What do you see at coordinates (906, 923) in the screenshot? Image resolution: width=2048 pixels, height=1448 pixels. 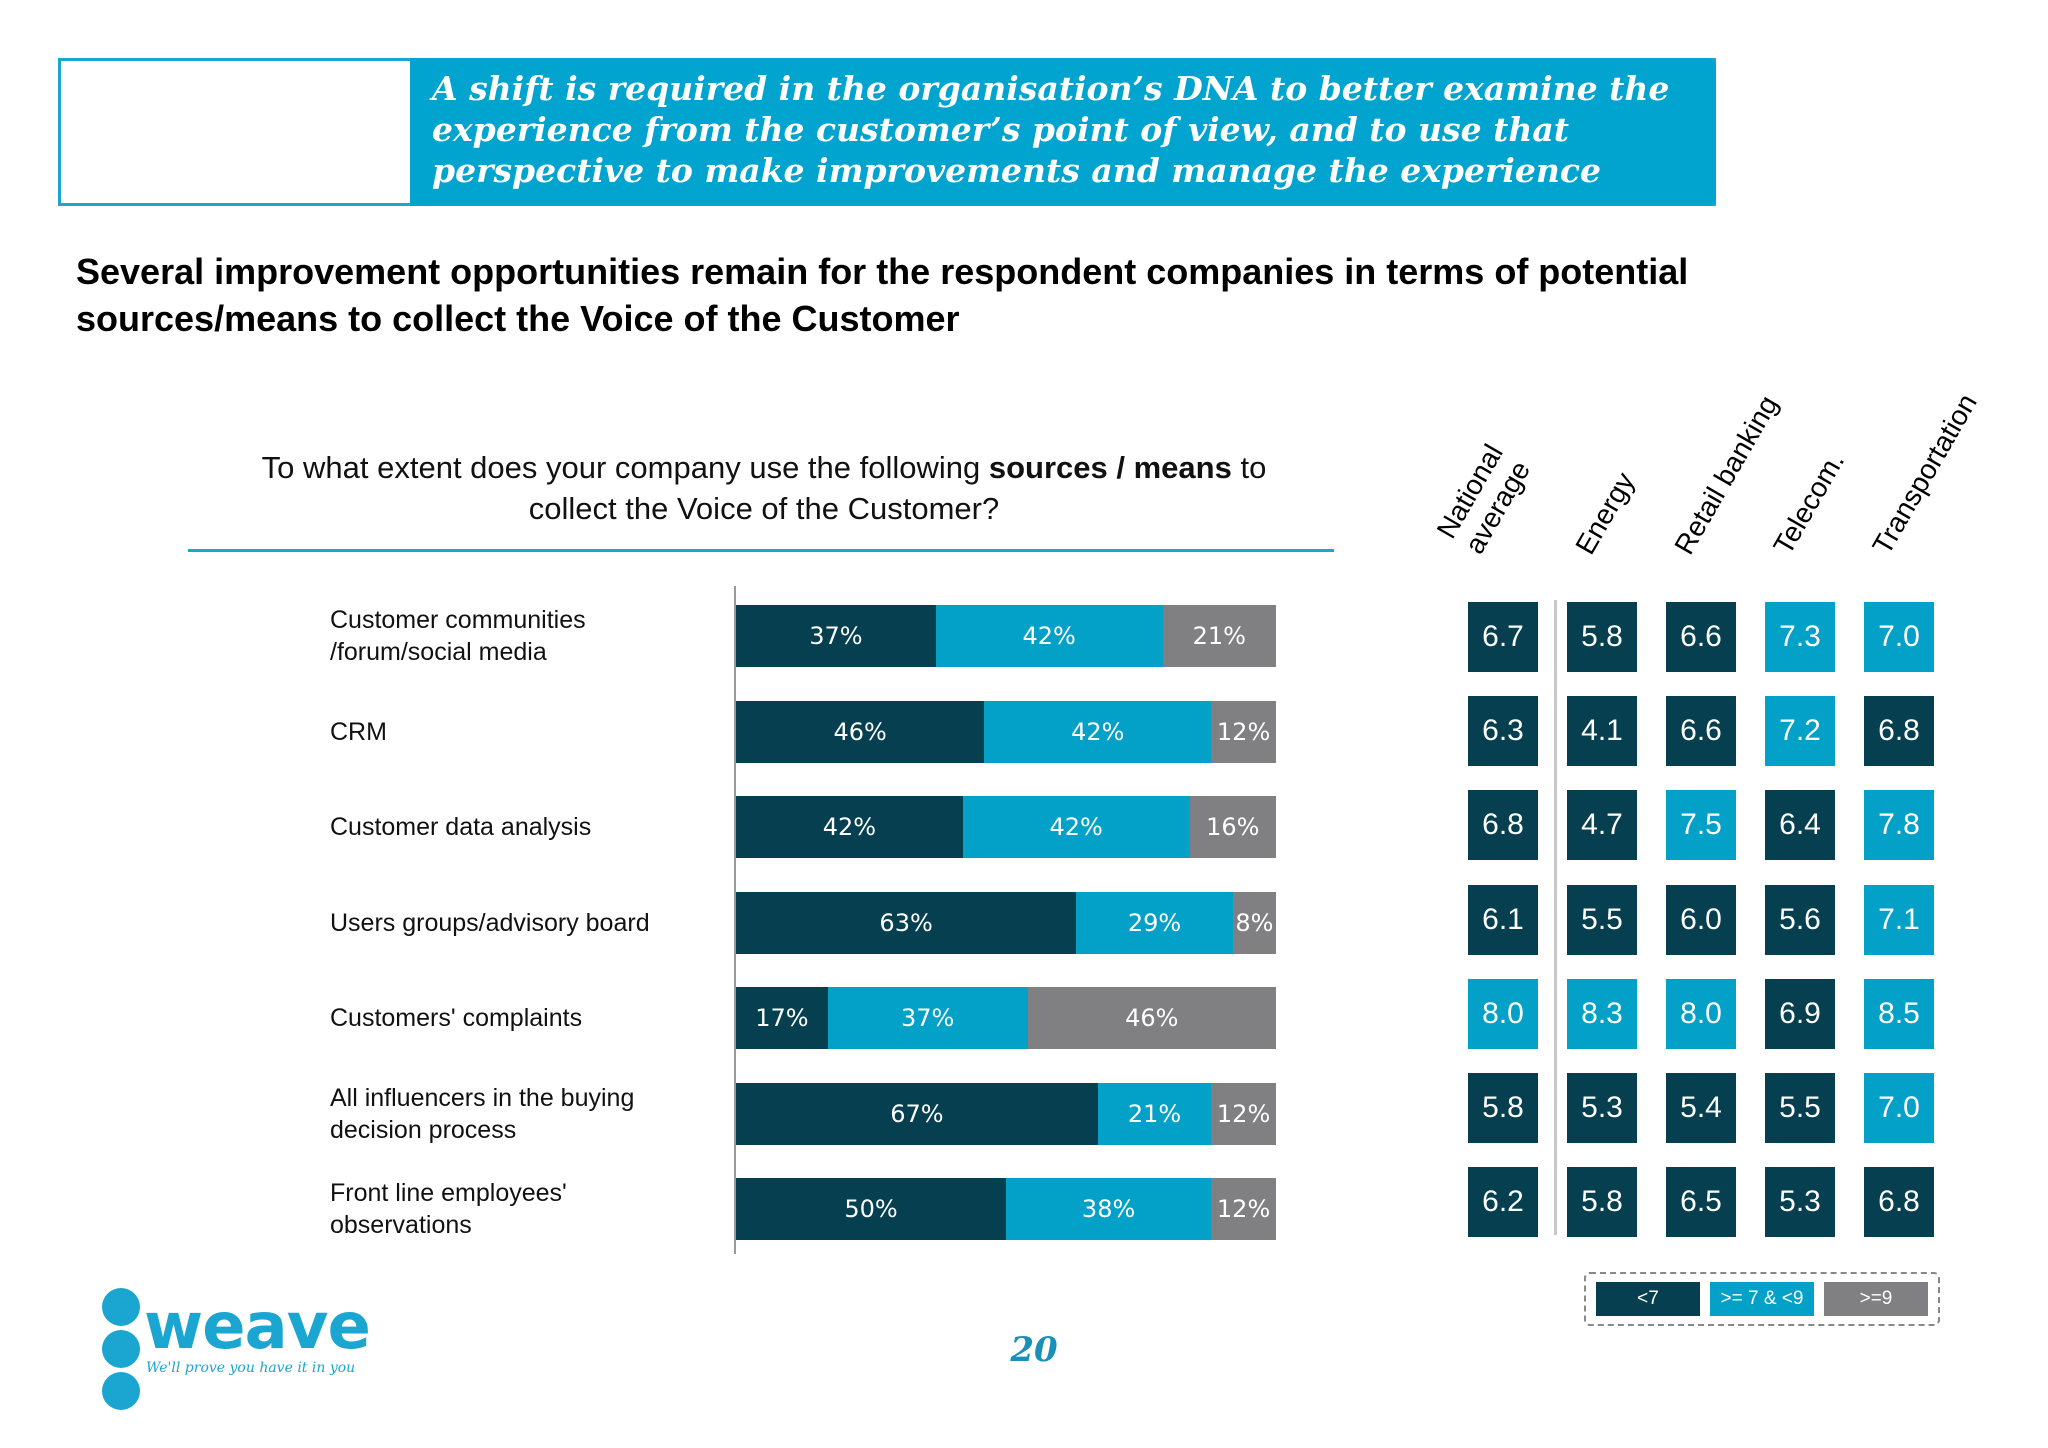 I see `bar-data-label: 63%` at bounding box center [906, 923].